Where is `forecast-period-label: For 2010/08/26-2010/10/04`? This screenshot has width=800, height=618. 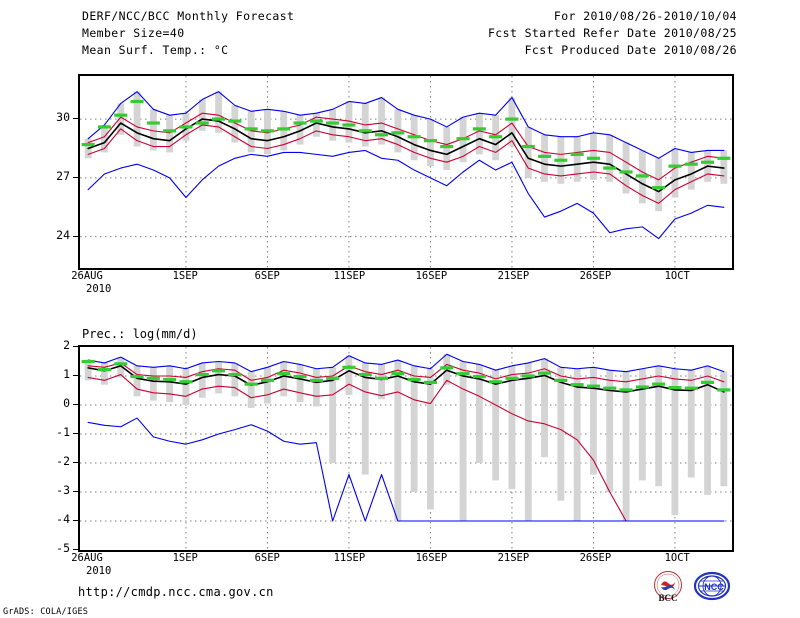 forecast-period-label: For 2010/08/26-2010/10/04 is located at coordinates (645, 16).